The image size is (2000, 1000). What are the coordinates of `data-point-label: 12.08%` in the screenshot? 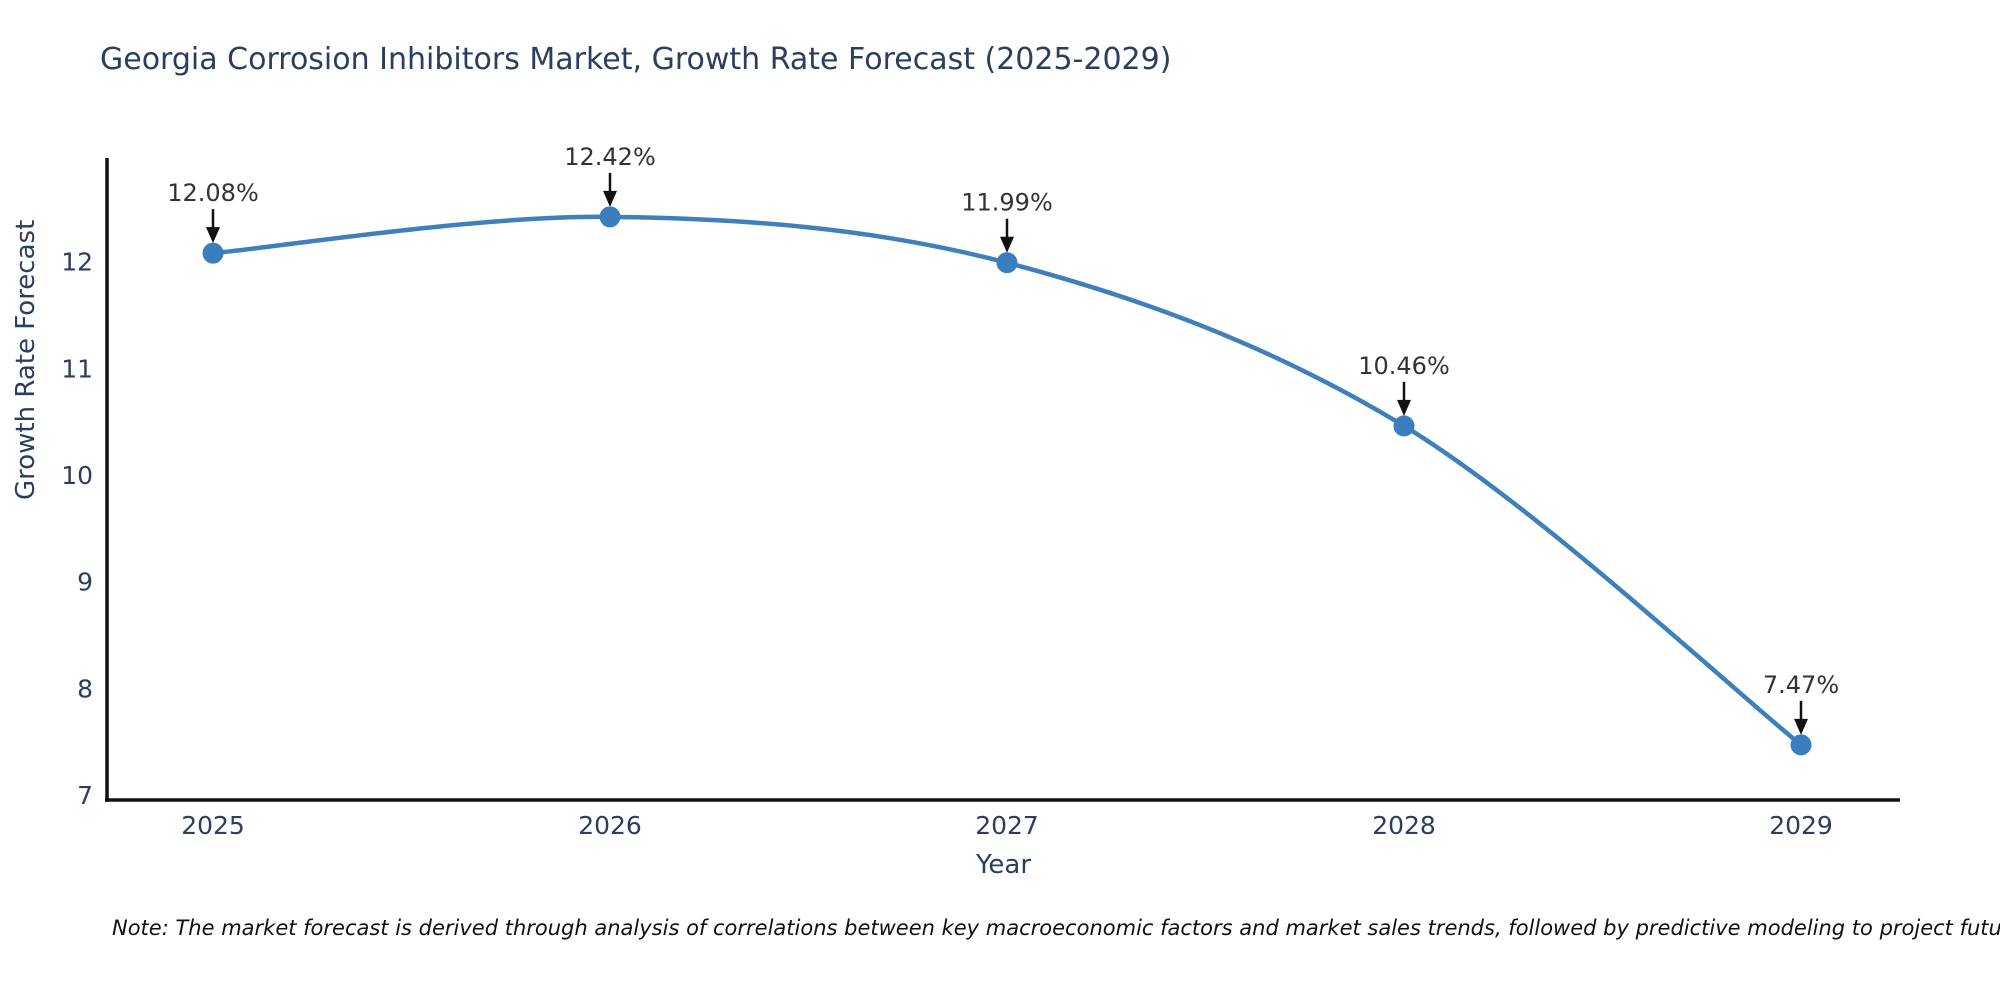 It's located at (213, 193).